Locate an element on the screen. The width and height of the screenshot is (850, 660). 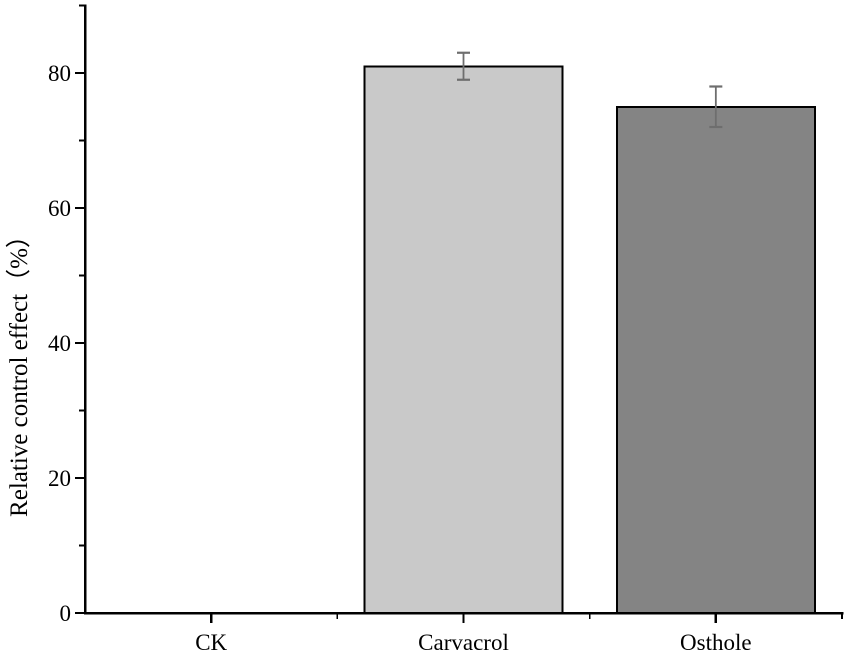
y-tick-label: 80 is located at coordinates (59, 73).